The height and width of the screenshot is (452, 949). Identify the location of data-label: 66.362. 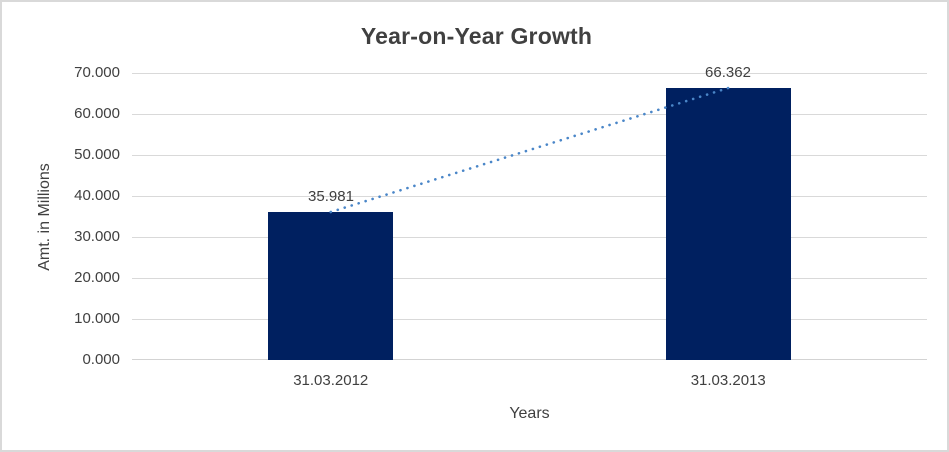
(728, 72).